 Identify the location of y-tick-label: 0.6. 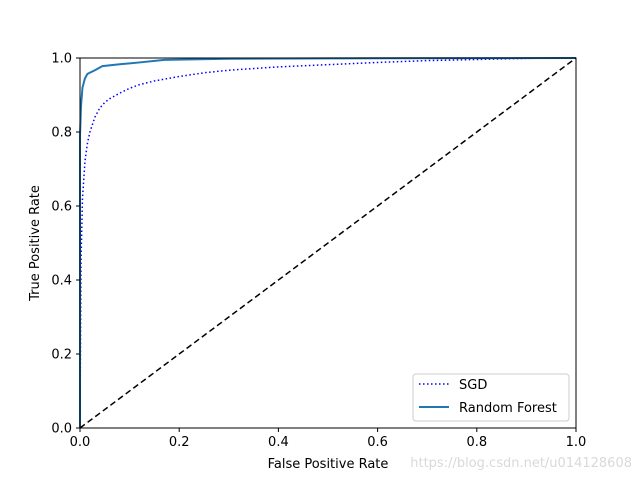
(61, 207).